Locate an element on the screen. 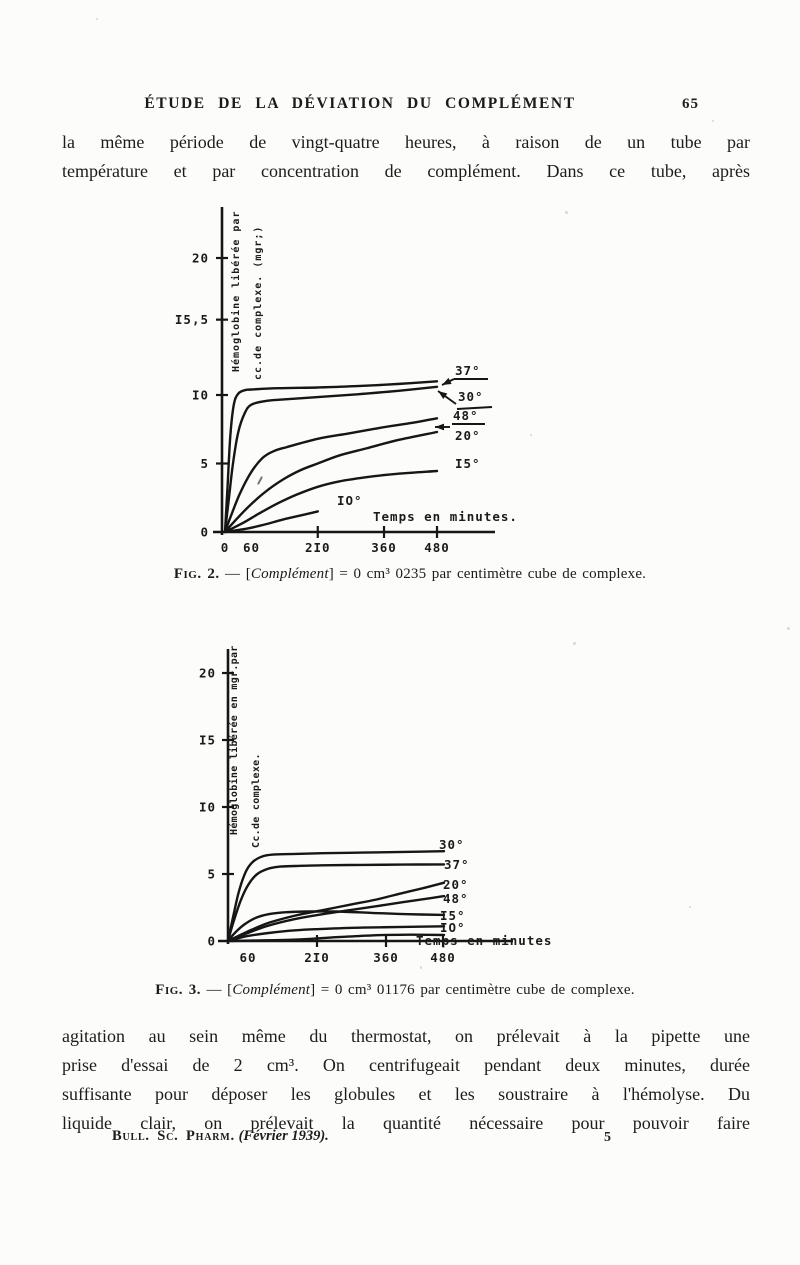  fig3-caption-pre: — [ is located at coordinates (217, 990).